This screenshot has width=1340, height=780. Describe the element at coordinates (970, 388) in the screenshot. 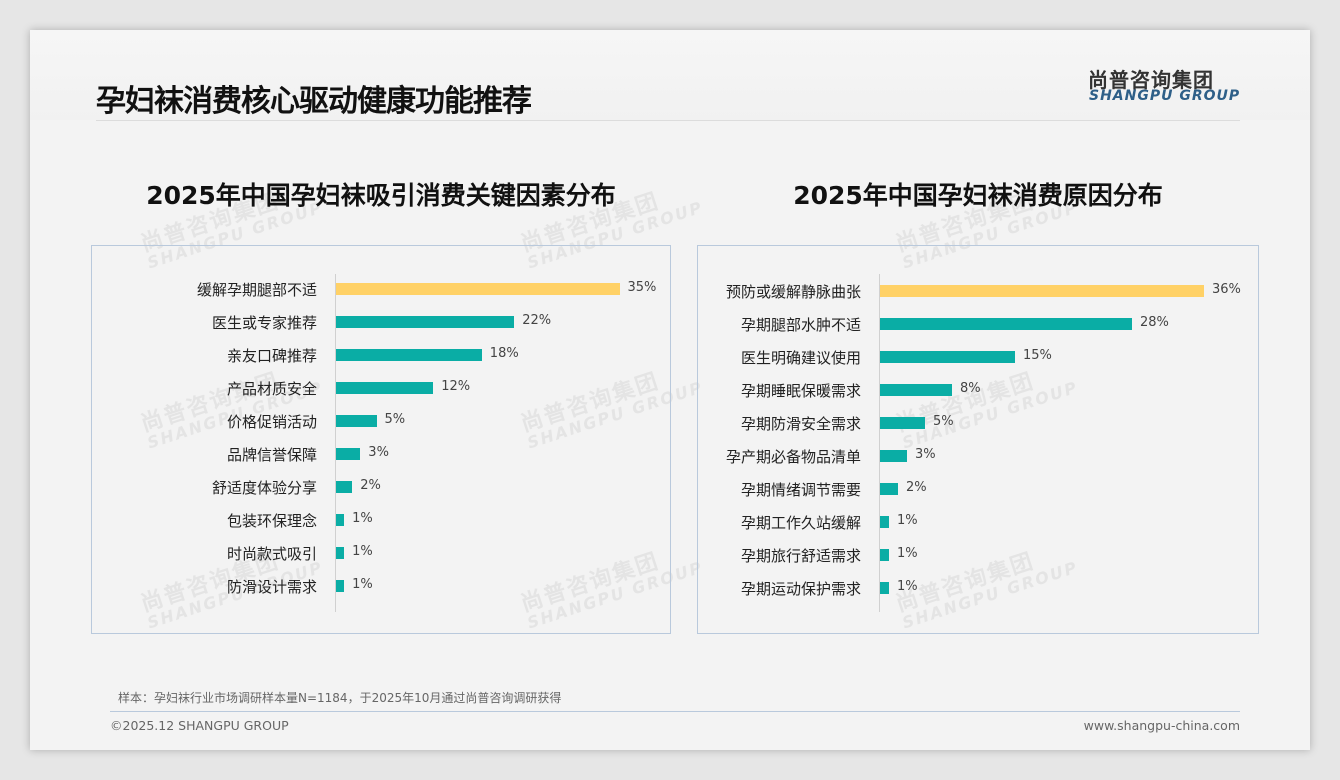

I see `value-label: 8%` at that location.